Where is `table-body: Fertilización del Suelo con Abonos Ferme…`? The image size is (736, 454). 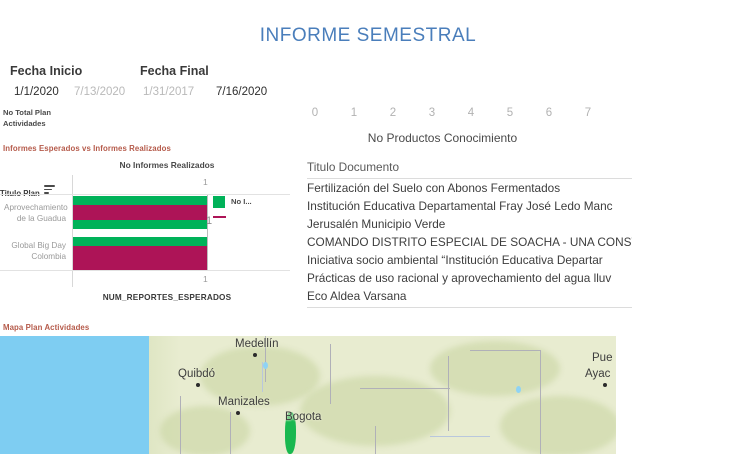 table-body: Fertilización del Suelo con Abonos Ferme… is located at coordinates (469, 242).